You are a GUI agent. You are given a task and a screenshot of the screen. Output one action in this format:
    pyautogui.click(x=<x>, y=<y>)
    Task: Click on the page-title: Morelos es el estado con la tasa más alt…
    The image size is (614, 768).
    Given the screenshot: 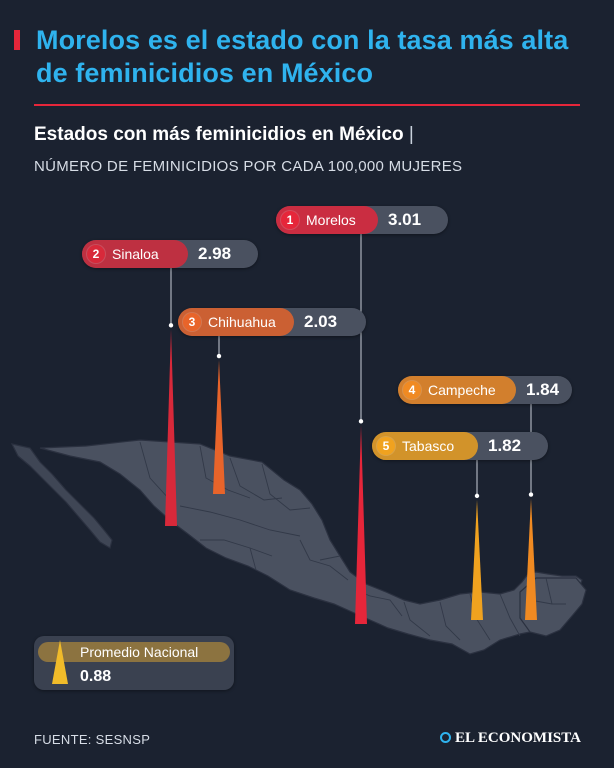 What is the action you would take?
    pyautogui.click(x=302, y=56)
    